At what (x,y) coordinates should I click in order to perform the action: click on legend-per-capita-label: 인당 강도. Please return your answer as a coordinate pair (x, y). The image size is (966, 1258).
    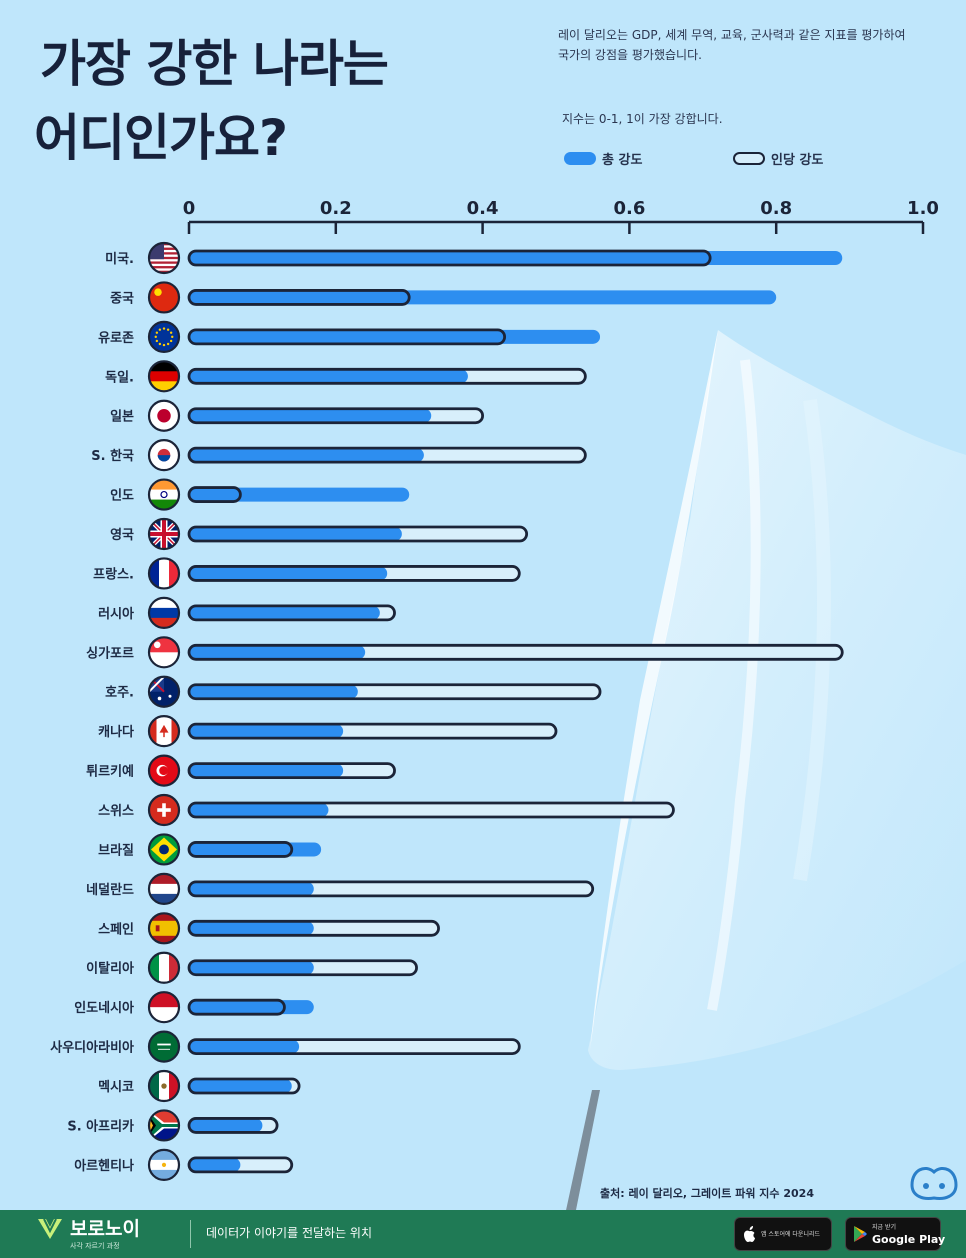
    Looking at the image, I should click on (797, 160).